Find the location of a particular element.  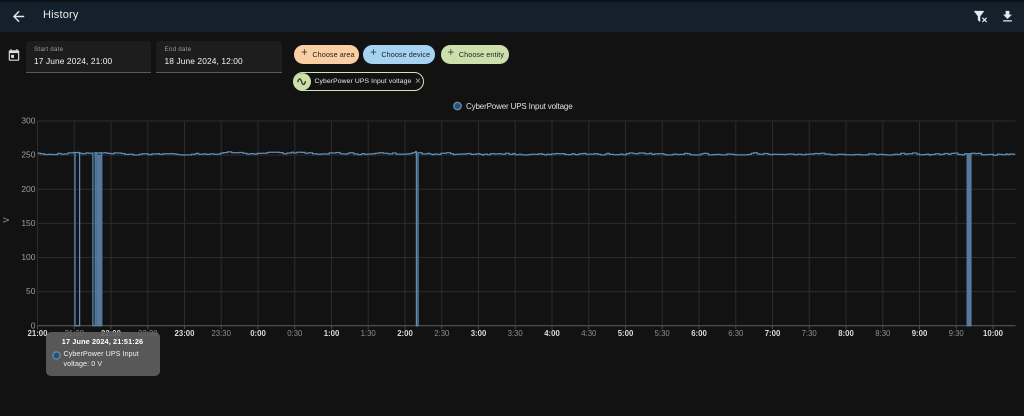

svg-text: 1:30 is located at coordinates (369, 333).